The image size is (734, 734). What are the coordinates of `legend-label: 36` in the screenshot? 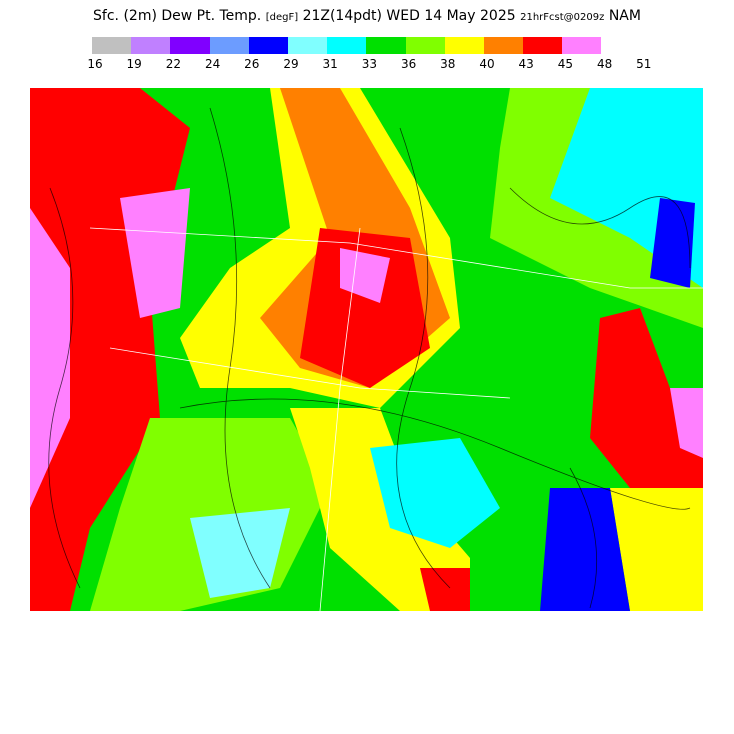 It's located at (408, 64).